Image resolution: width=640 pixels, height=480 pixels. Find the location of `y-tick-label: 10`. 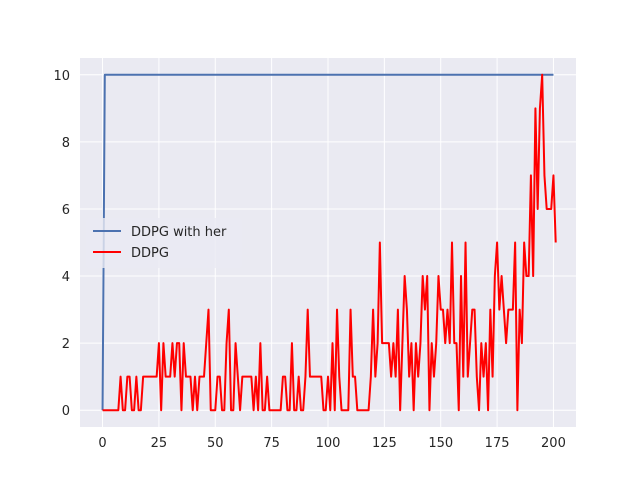

y-tick-label: 10 is located at coordinates (61, 76).